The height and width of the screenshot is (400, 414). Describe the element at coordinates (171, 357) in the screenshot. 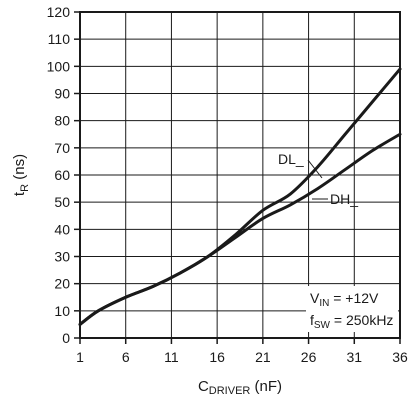

I see `x-tick-label-11: 11` at that location.